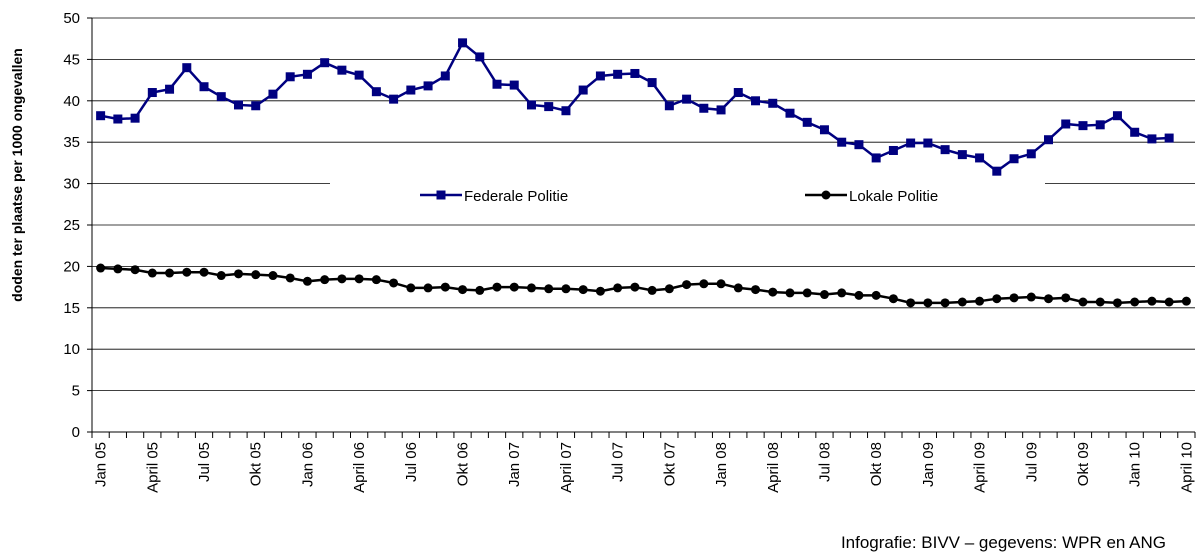  I want to click on y-tick-label: 45, so click(71, 59).